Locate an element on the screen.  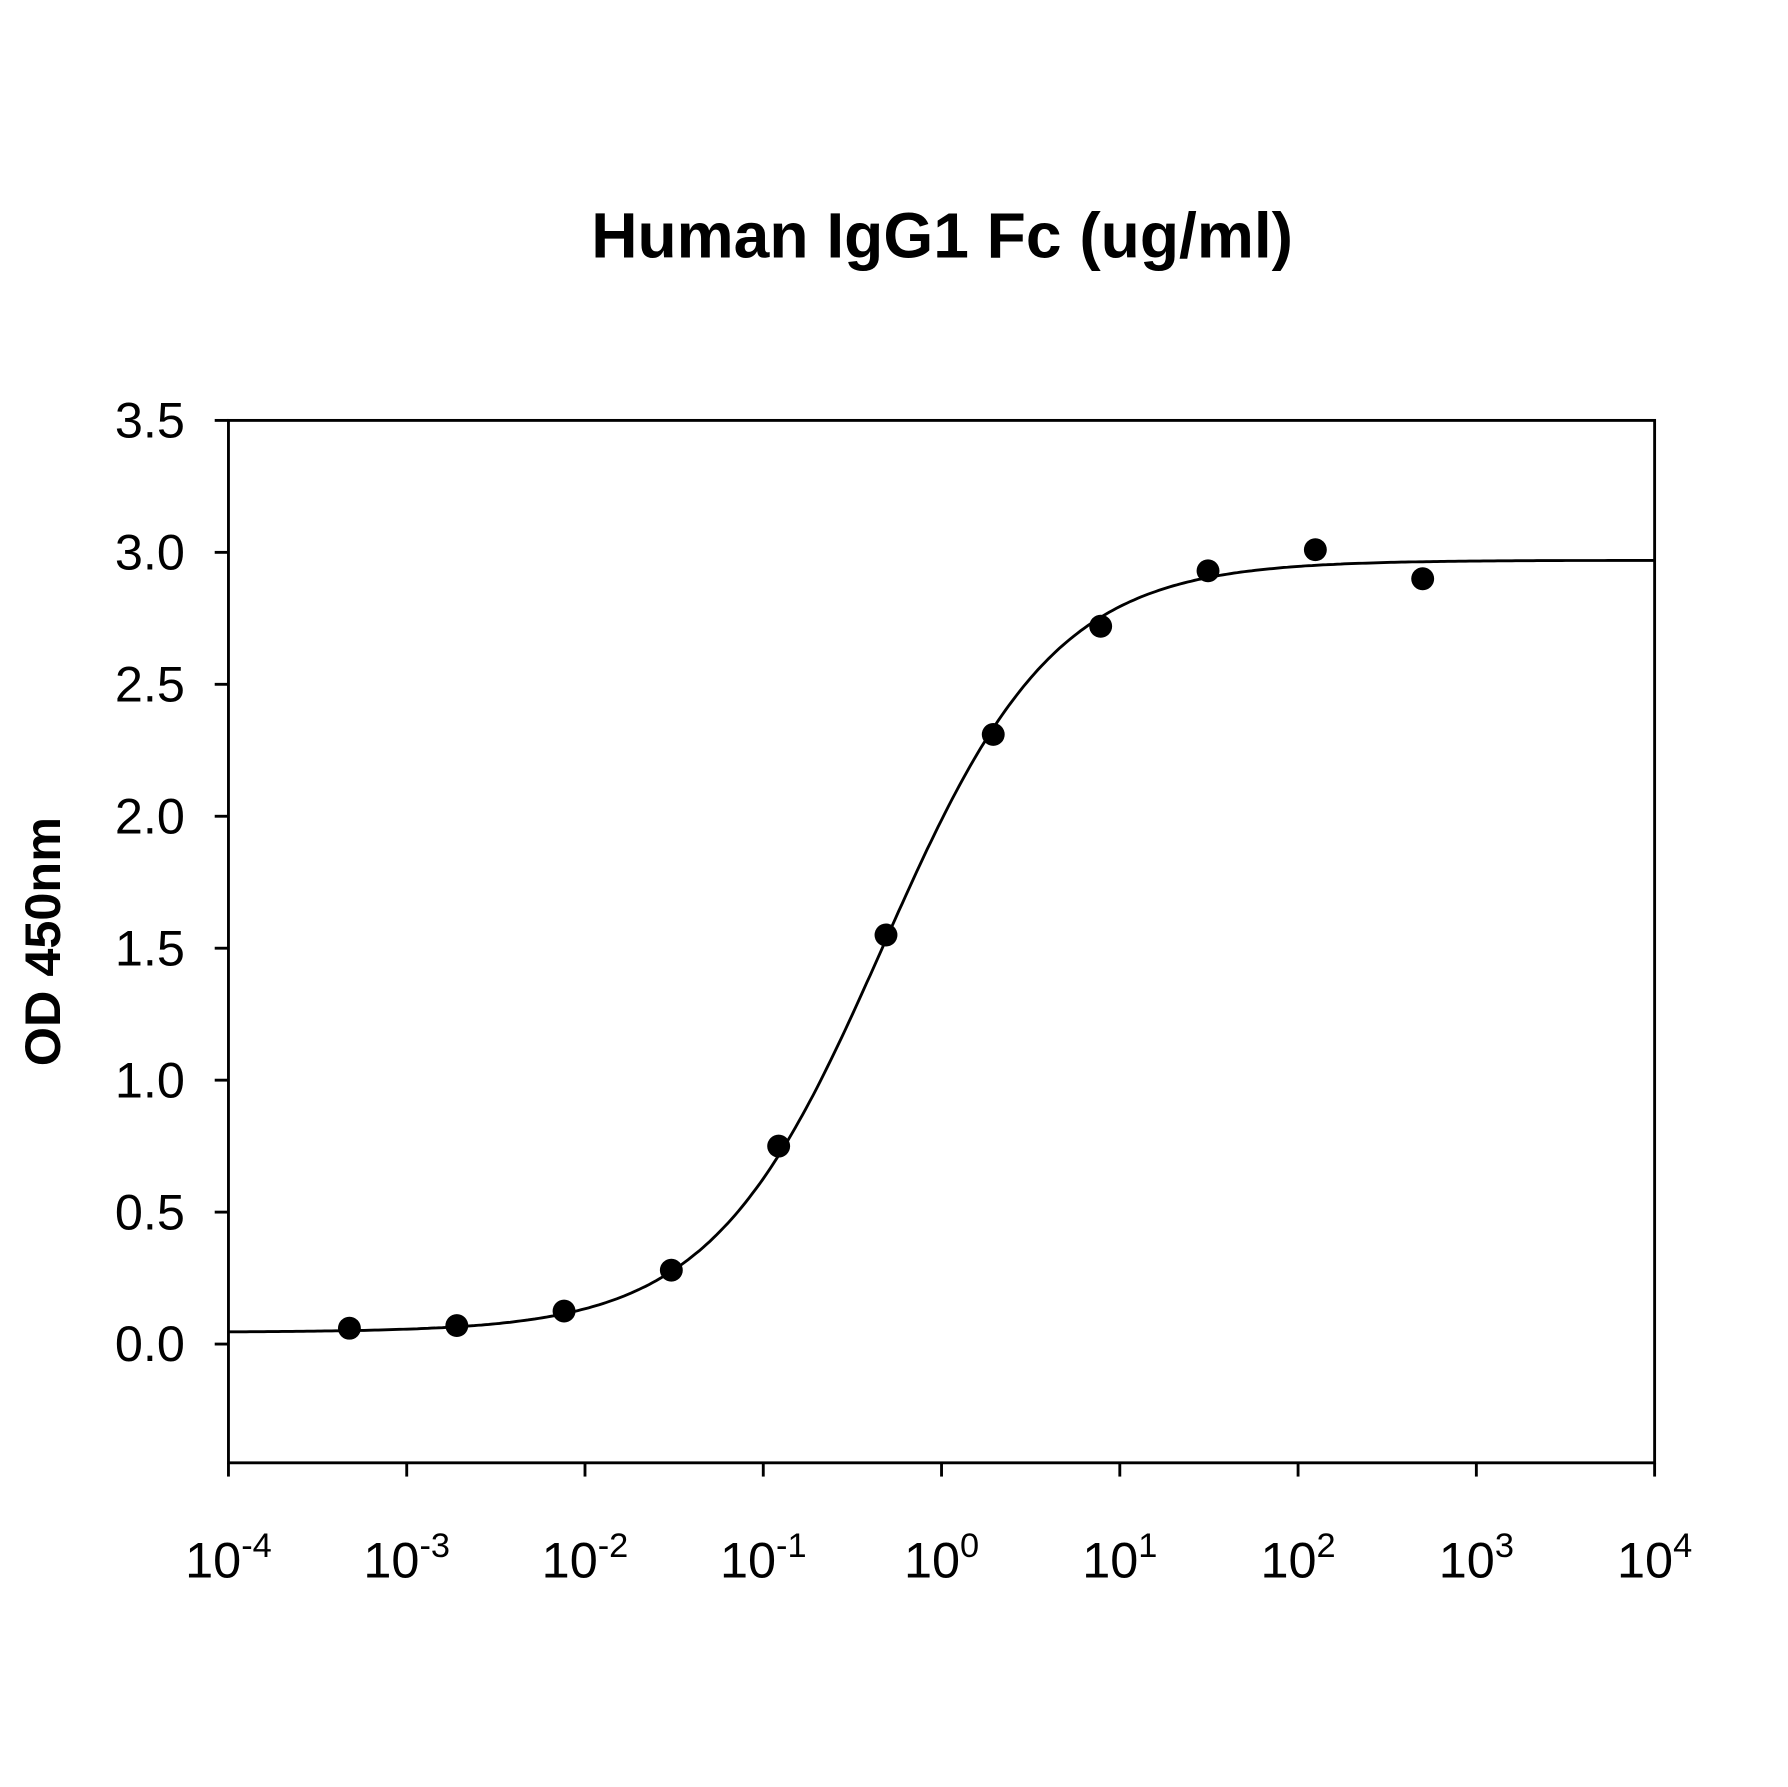
x-tick-label: 10⁰ is located at coordinates (941, 1558).